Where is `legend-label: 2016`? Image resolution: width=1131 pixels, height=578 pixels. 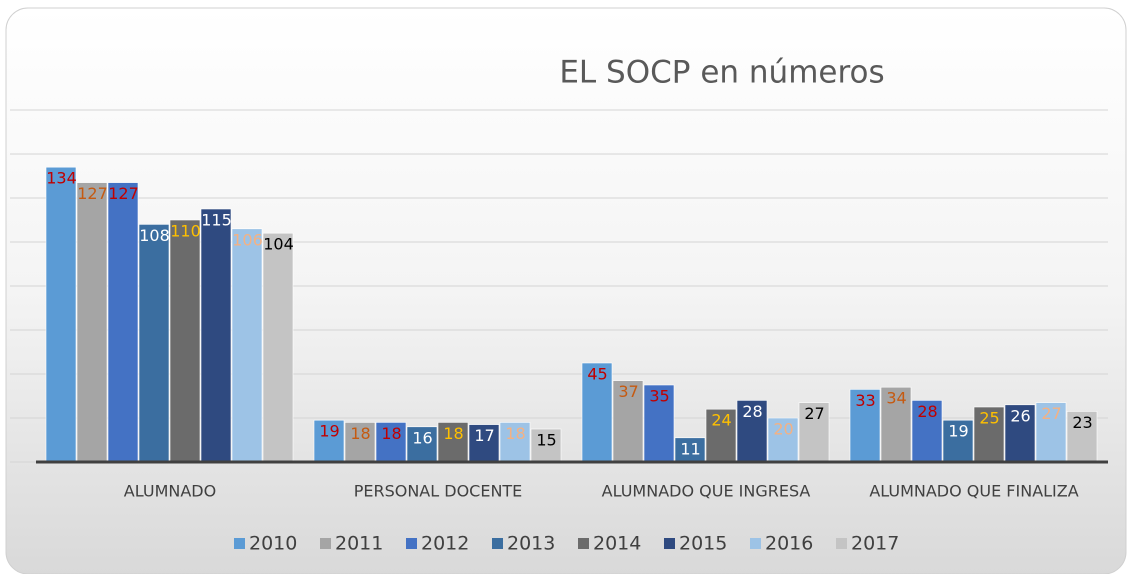 legend-label: 2016 is located at coordinates (789, 544).